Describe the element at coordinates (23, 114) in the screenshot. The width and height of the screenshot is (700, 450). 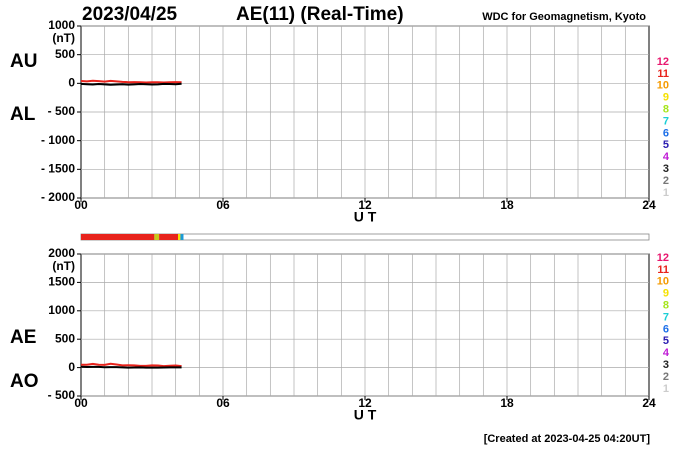
I see `series-label: AL` at that location.